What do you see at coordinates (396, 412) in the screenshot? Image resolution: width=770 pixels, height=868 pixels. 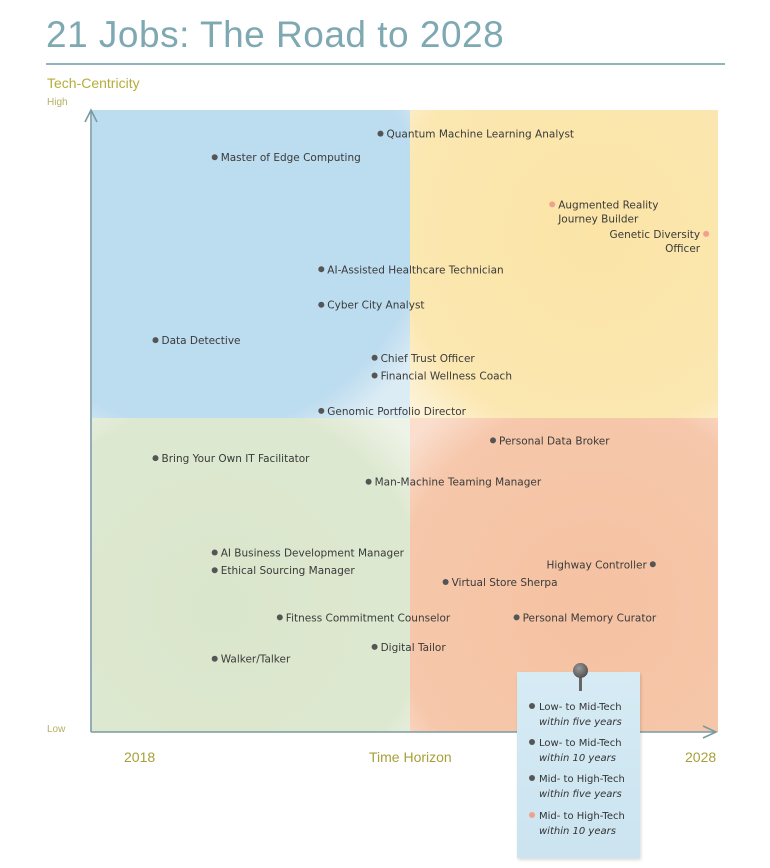 I see `data-label: Genomic Portfolio Director` at bounding box center [396, 412].